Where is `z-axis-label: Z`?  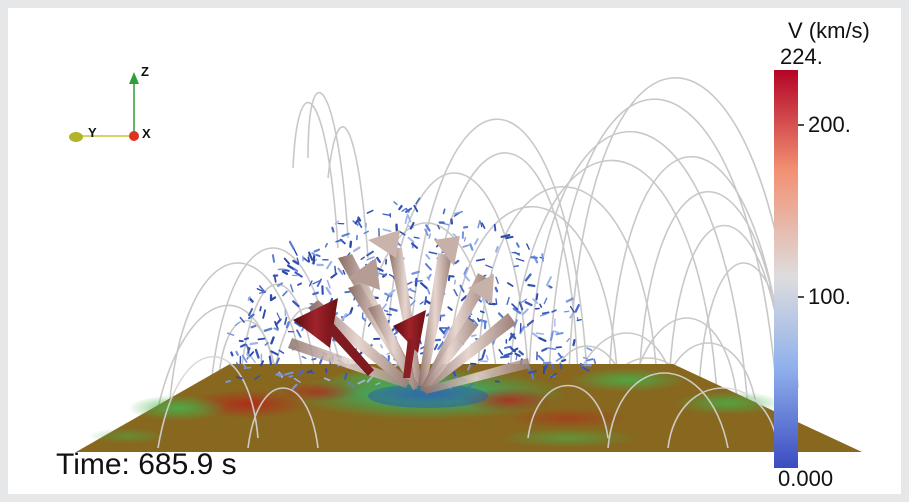 z-axis-label: Z is located at coordinates (145, 71).